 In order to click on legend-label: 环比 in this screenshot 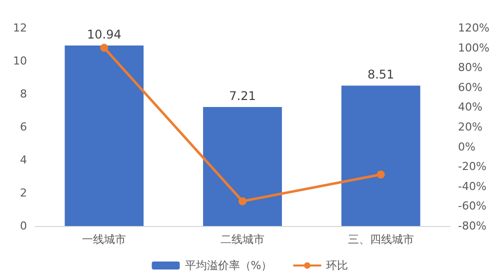, I will do `click(337, 265)`.